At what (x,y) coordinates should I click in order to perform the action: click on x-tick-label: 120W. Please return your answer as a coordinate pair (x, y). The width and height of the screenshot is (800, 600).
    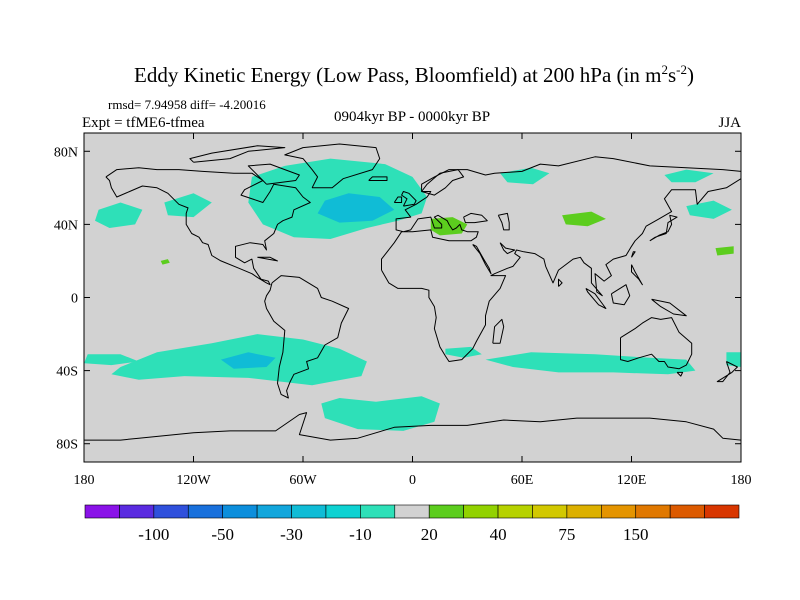
    Looking at the image, I should click on (193, 480).